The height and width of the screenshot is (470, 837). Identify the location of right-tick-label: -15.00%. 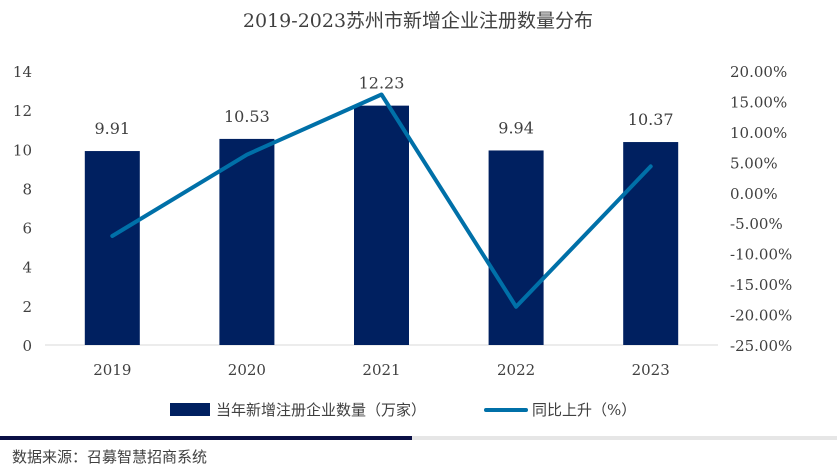
(761, 285).